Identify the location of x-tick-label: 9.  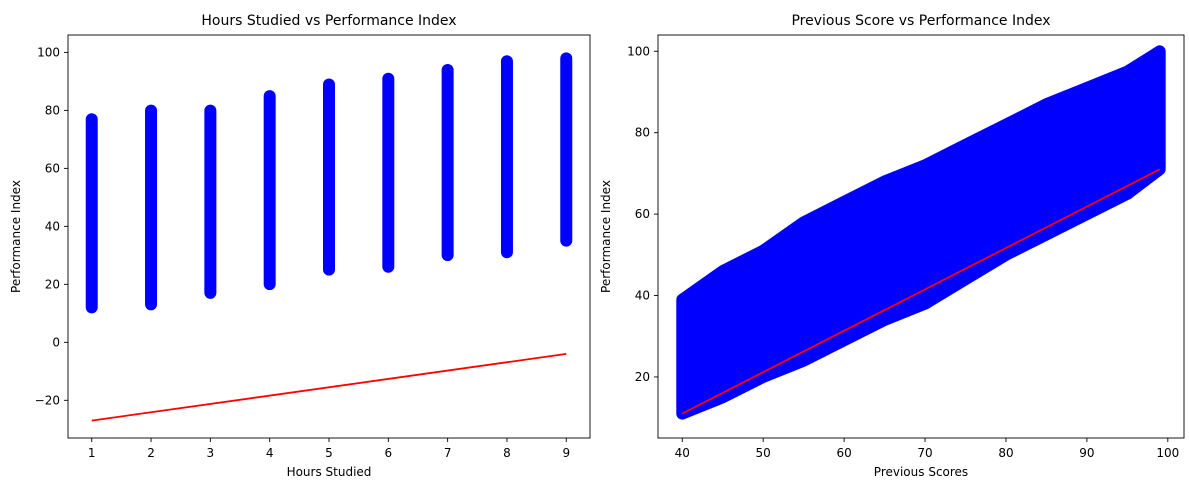
(566, 453).